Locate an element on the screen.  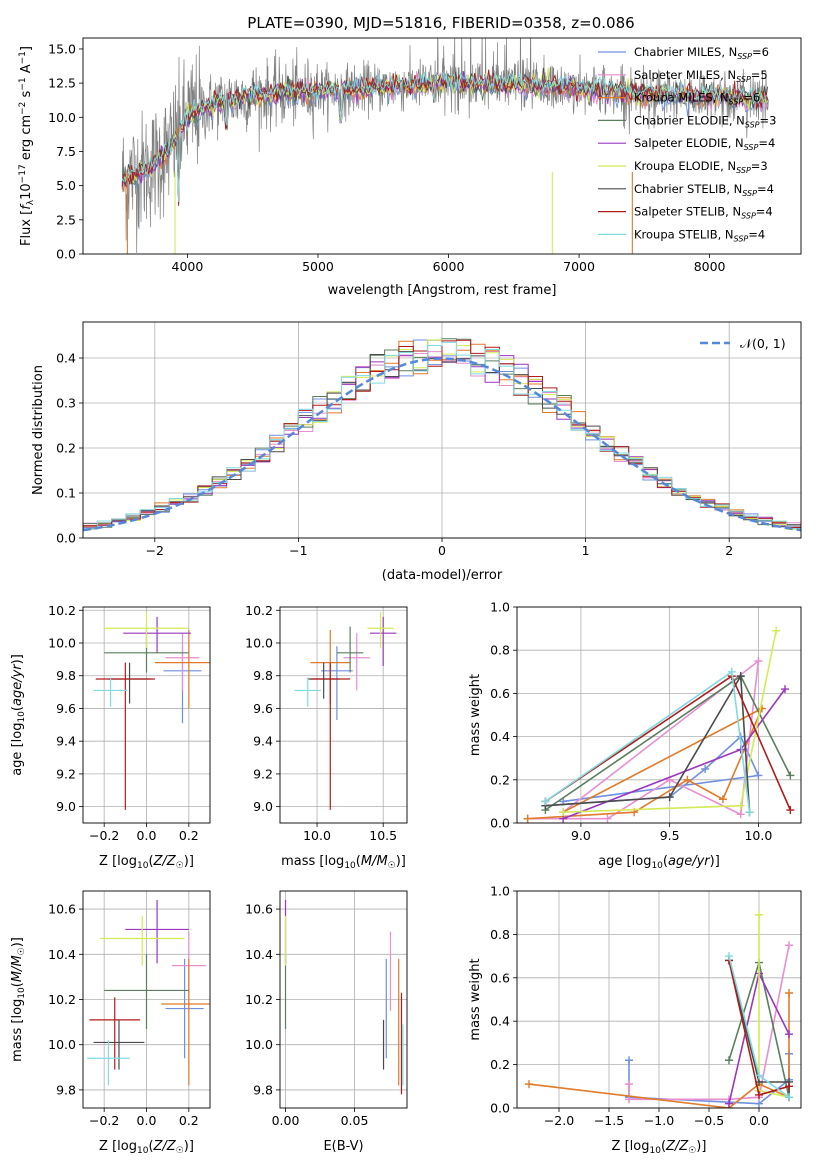
plot-area-residuals is located at coordinates (442, 438).